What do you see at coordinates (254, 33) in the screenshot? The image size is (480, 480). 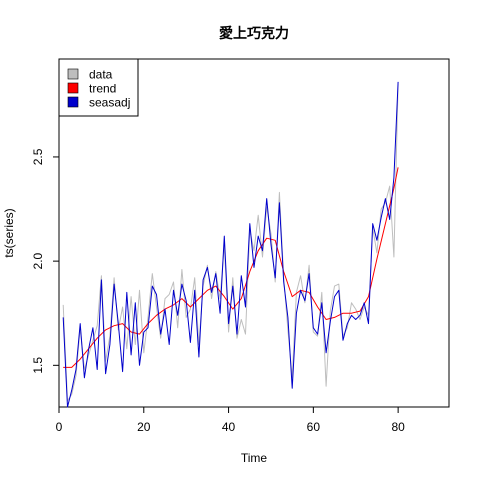 I see `chart-title: 愛上巧克力` at bounding box center [254, 33].